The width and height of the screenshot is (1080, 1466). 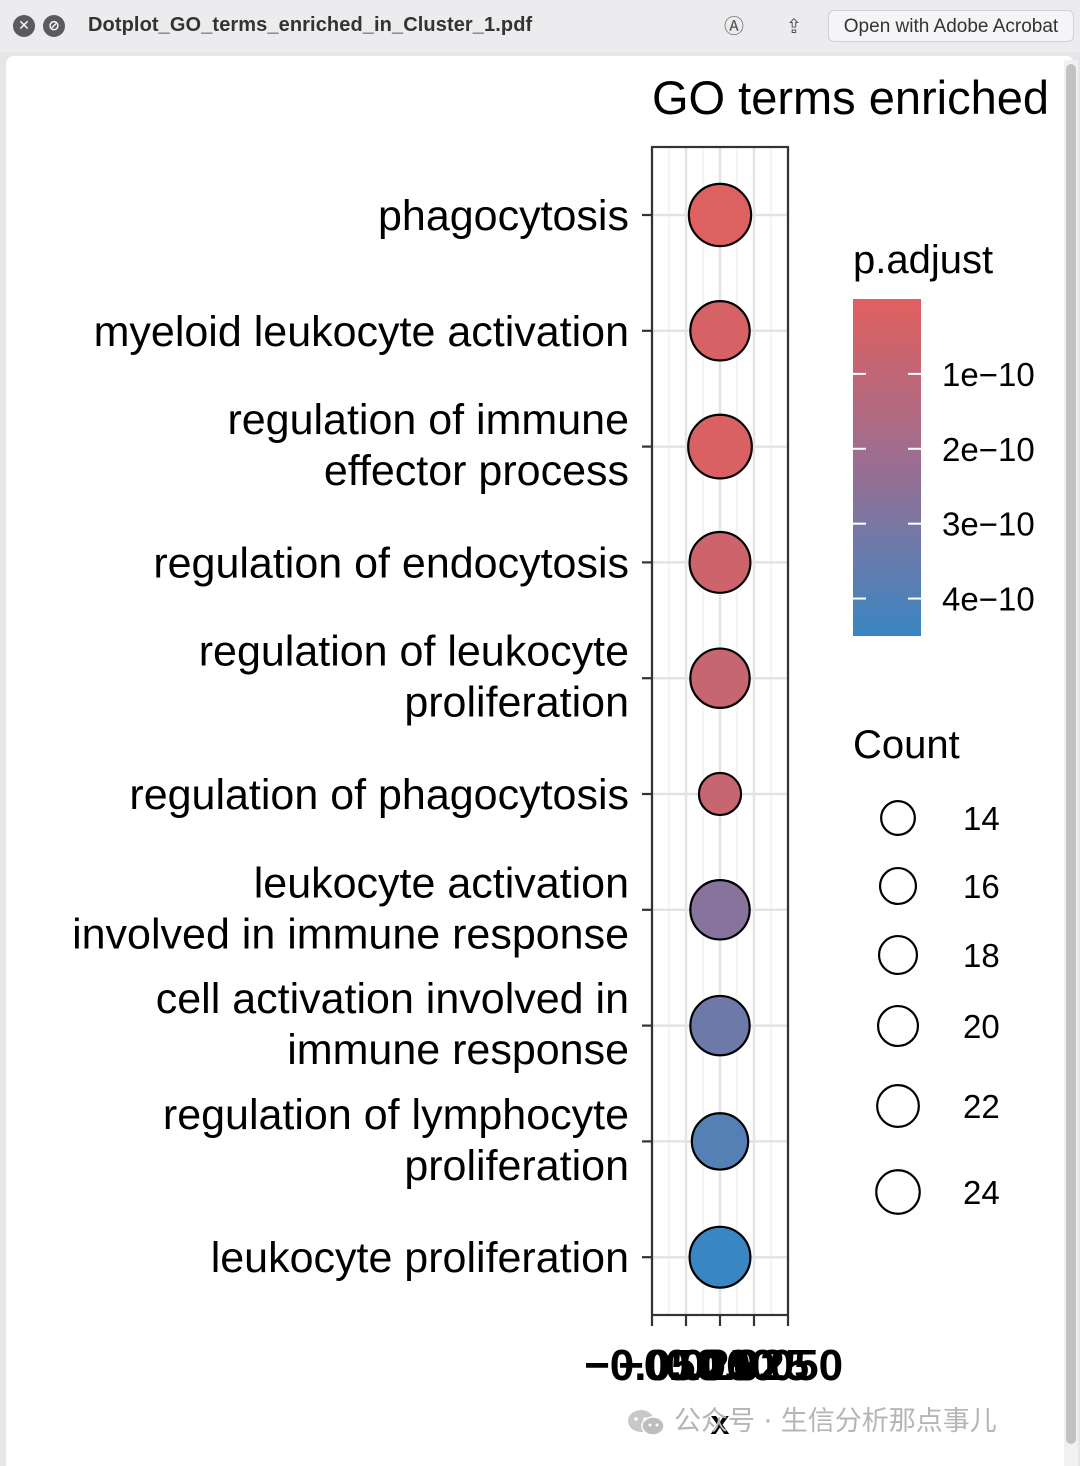 I want to click on size-legend-label: 20, so click(x=981, y=1026).